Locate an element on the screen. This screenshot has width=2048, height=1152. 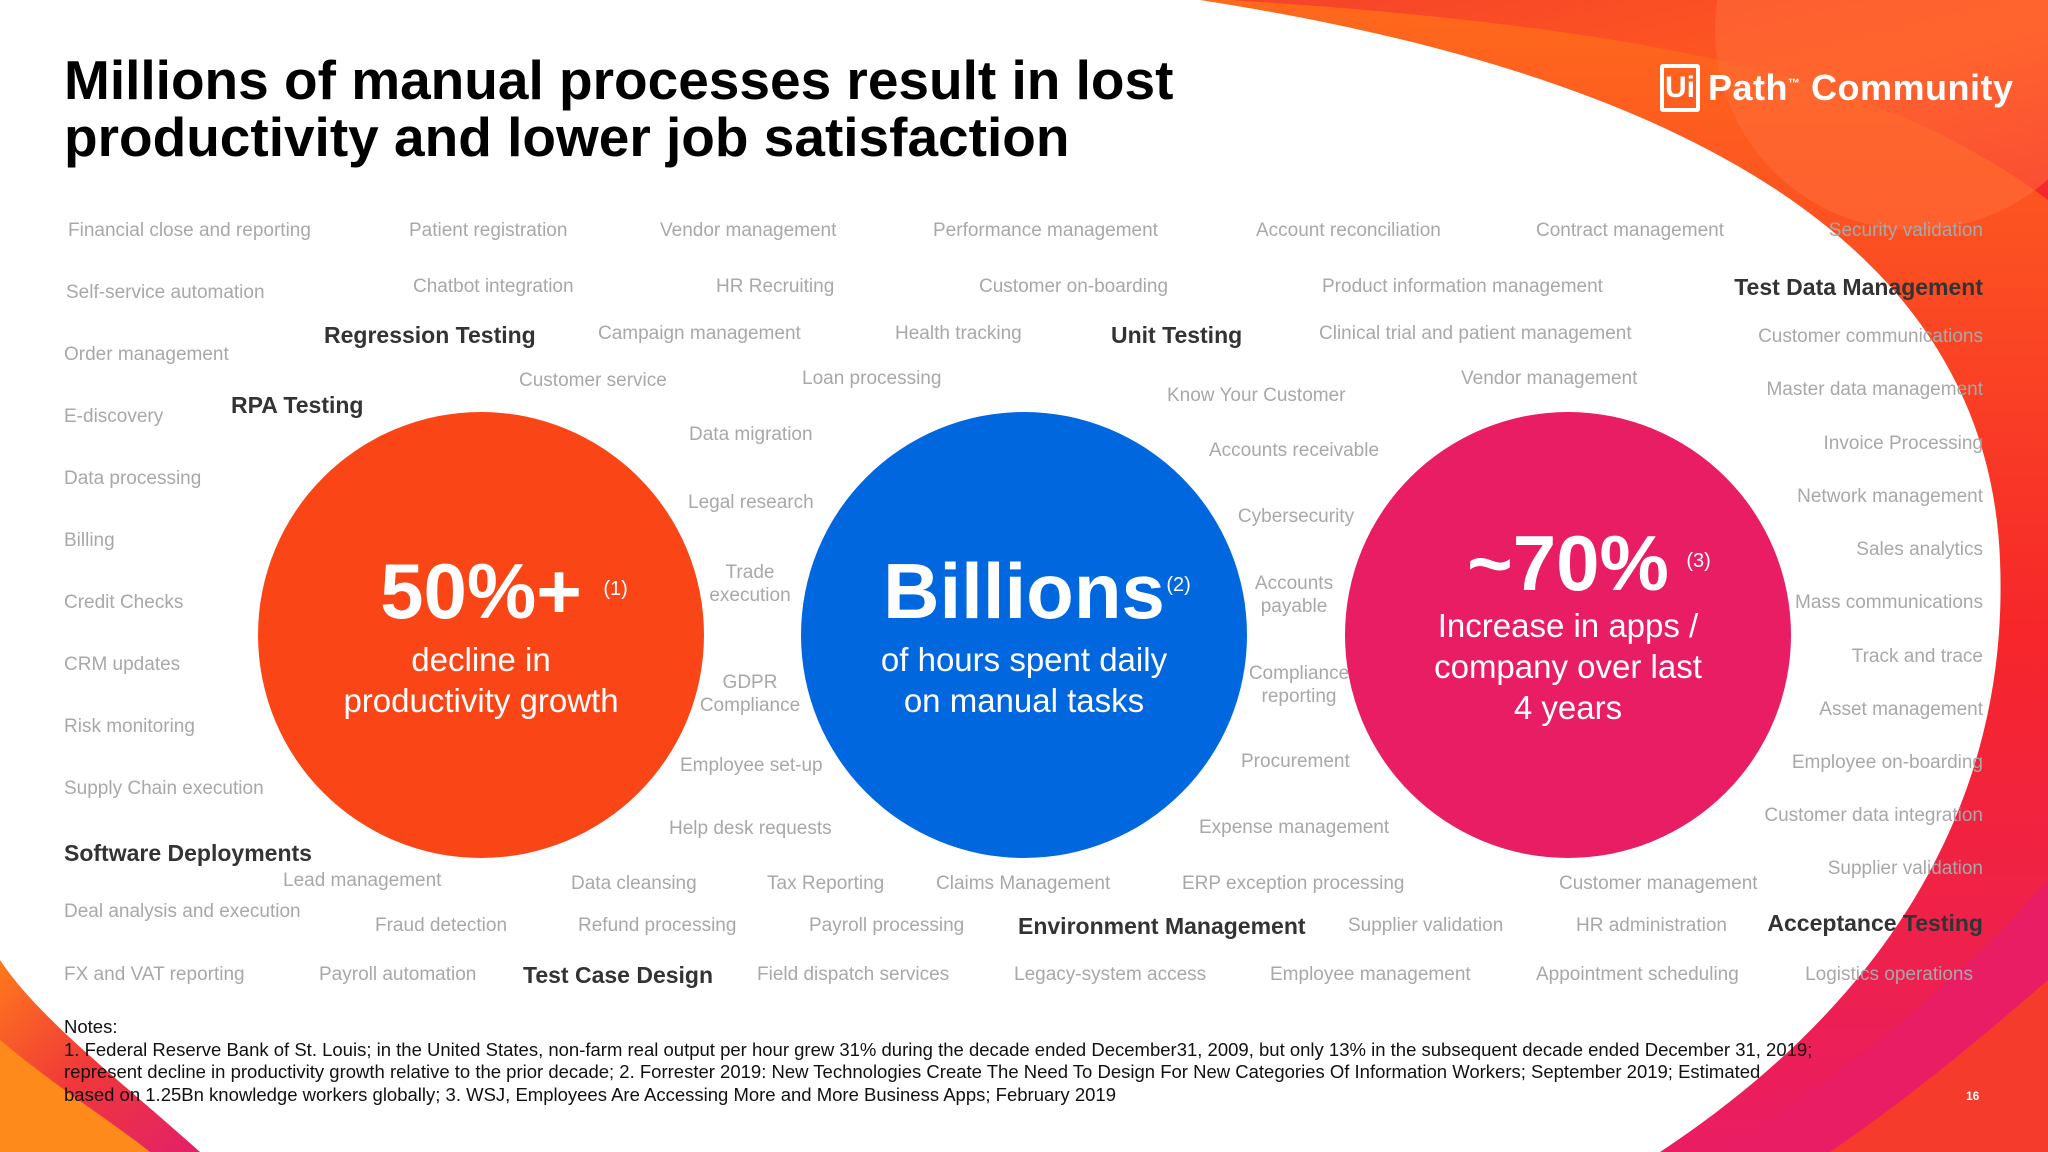
process-label: Supply Chain execution is located at coordinates (164, 788).